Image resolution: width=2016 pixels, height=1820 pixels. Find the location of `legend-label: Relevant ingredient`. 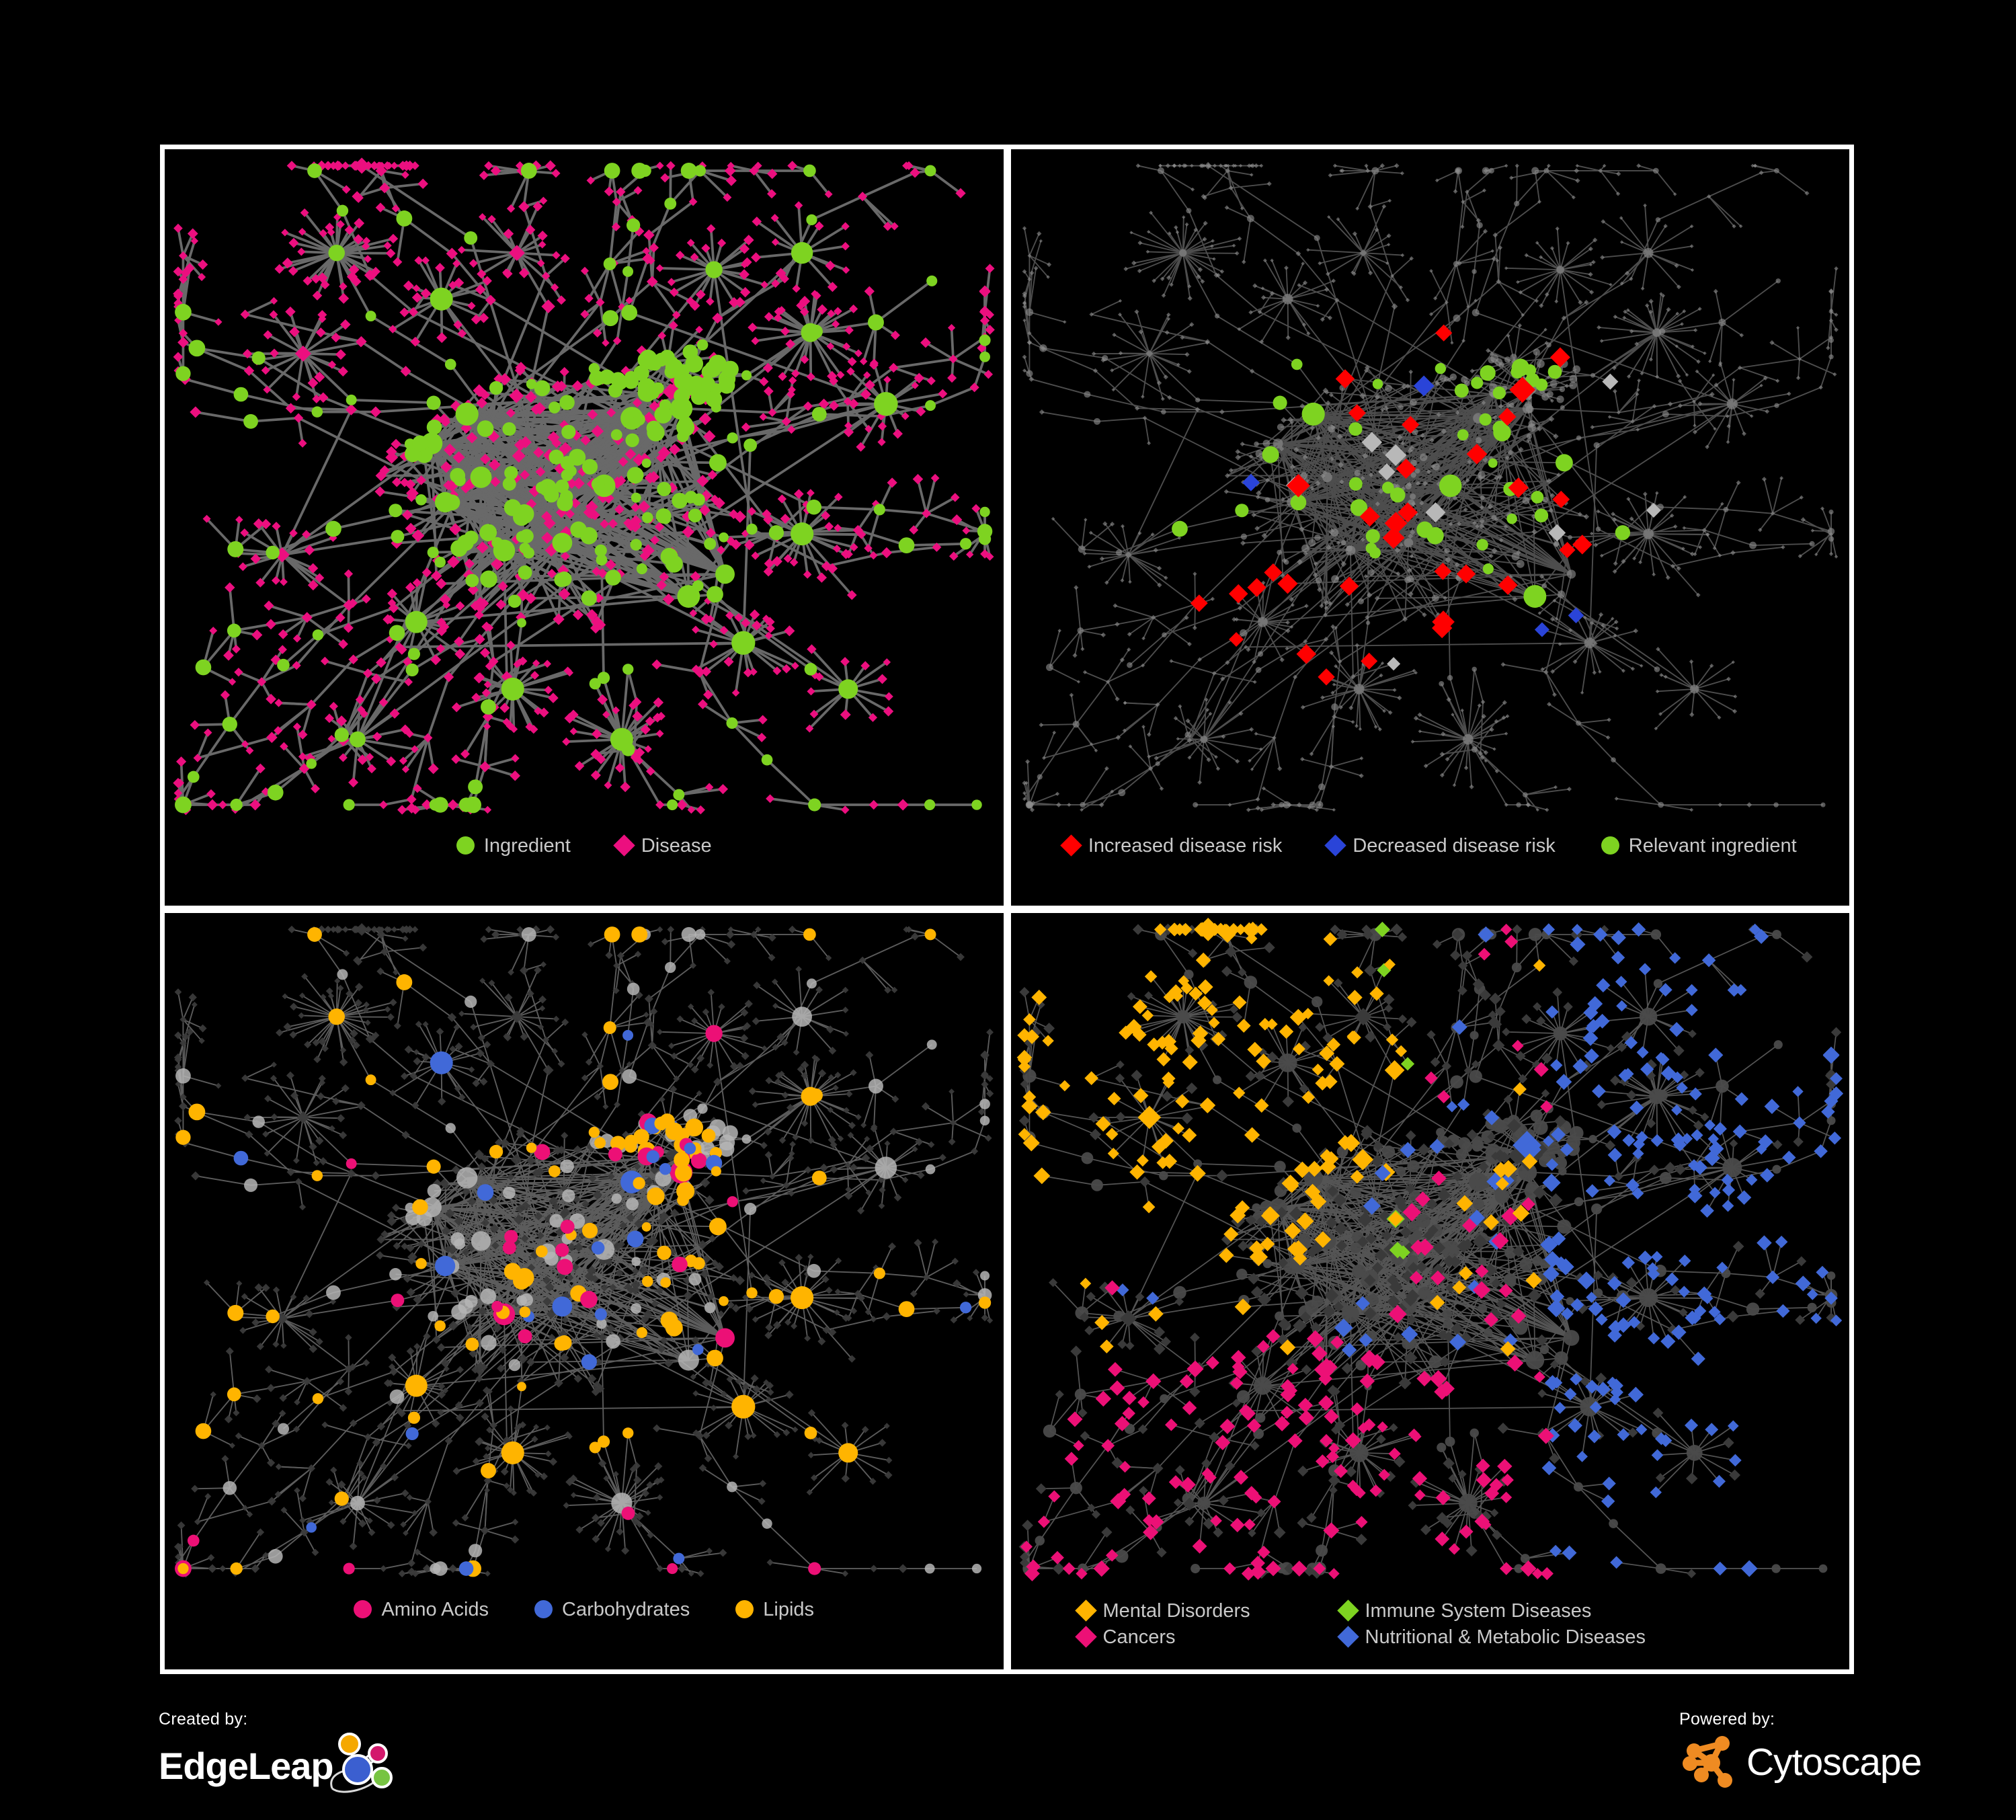

legend-label: Relevant ingredient is located at coordinates (1712, 846).